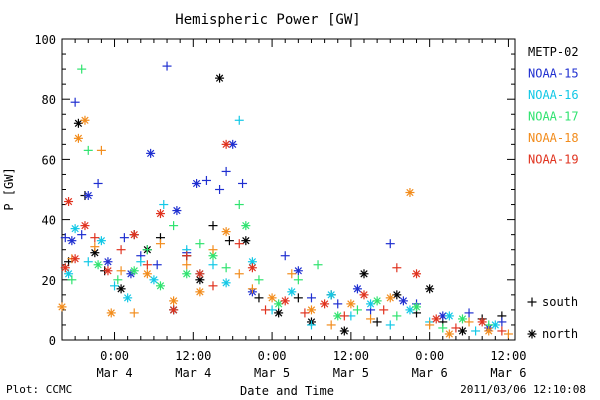 The height and width of the screenshot is (400, 600). Describe the element at coordinates (523, 389) in the screenshot. I see `plot-timestamp: 2011/03/06 12:10:08` at that location.